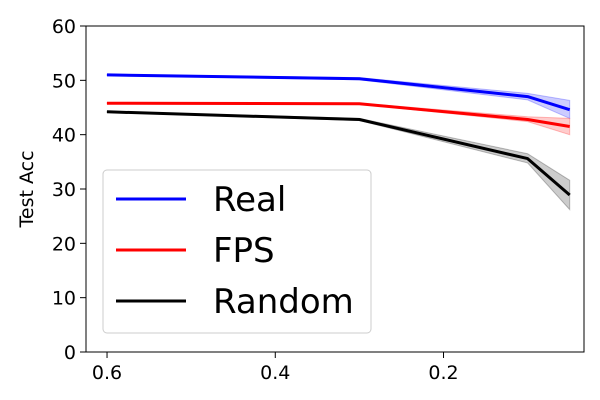  What do you see at coordinates (70, 353) in the screenshot?
I see `y-tick-label: 0` at bounding box center [70, 353].